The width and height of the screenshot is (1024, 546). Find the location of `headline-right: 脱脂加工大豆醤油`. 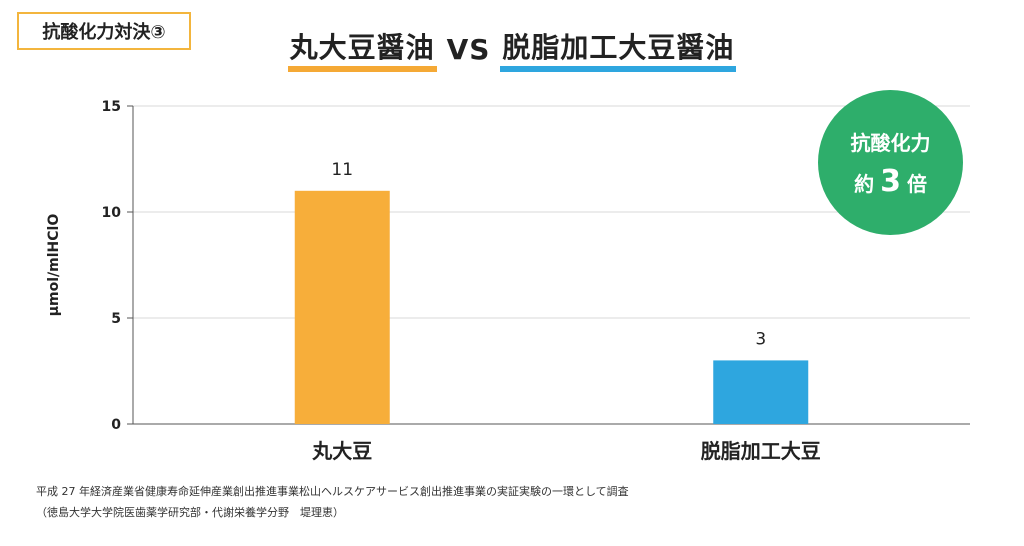

headline-right: 脱脂加工大豆醤油 is located at coordinates (618, 49).